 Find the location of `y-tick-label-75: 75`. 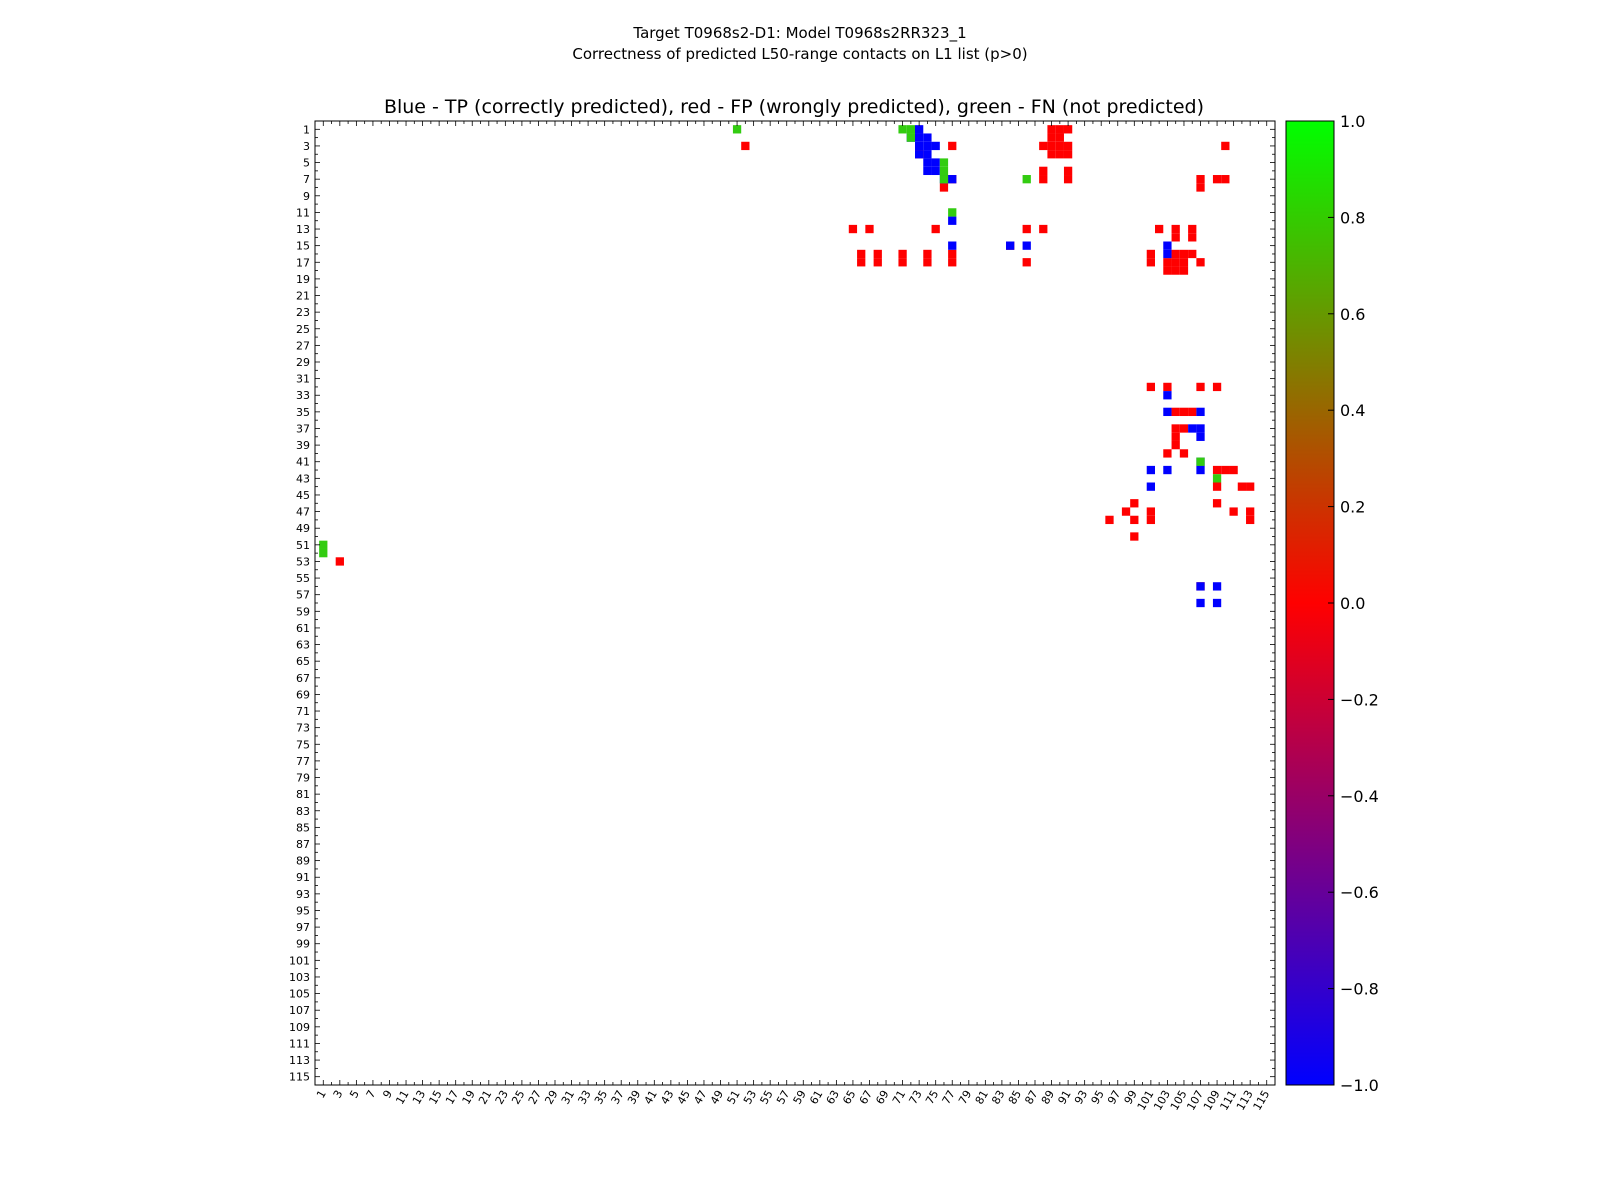

y-tick-label-75: 75 is located at coordinates (303, 744).